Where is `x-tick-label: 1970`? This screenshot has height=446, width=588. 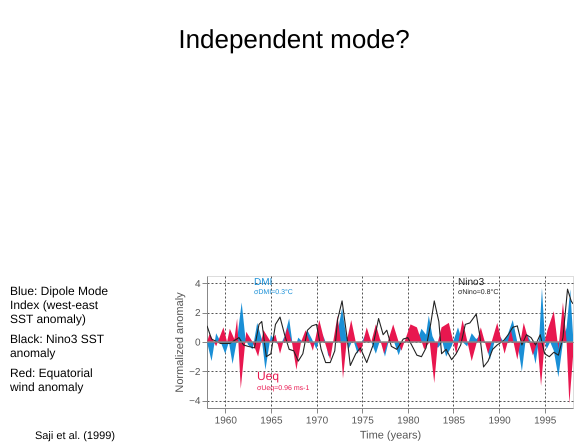 x-tick-label: 1970 is located at coordinates (317, 421).